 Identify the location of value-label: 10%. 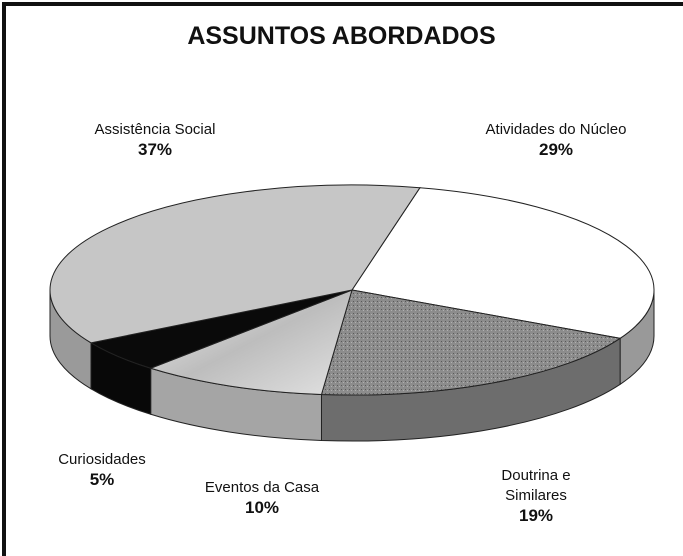
(262, 507).